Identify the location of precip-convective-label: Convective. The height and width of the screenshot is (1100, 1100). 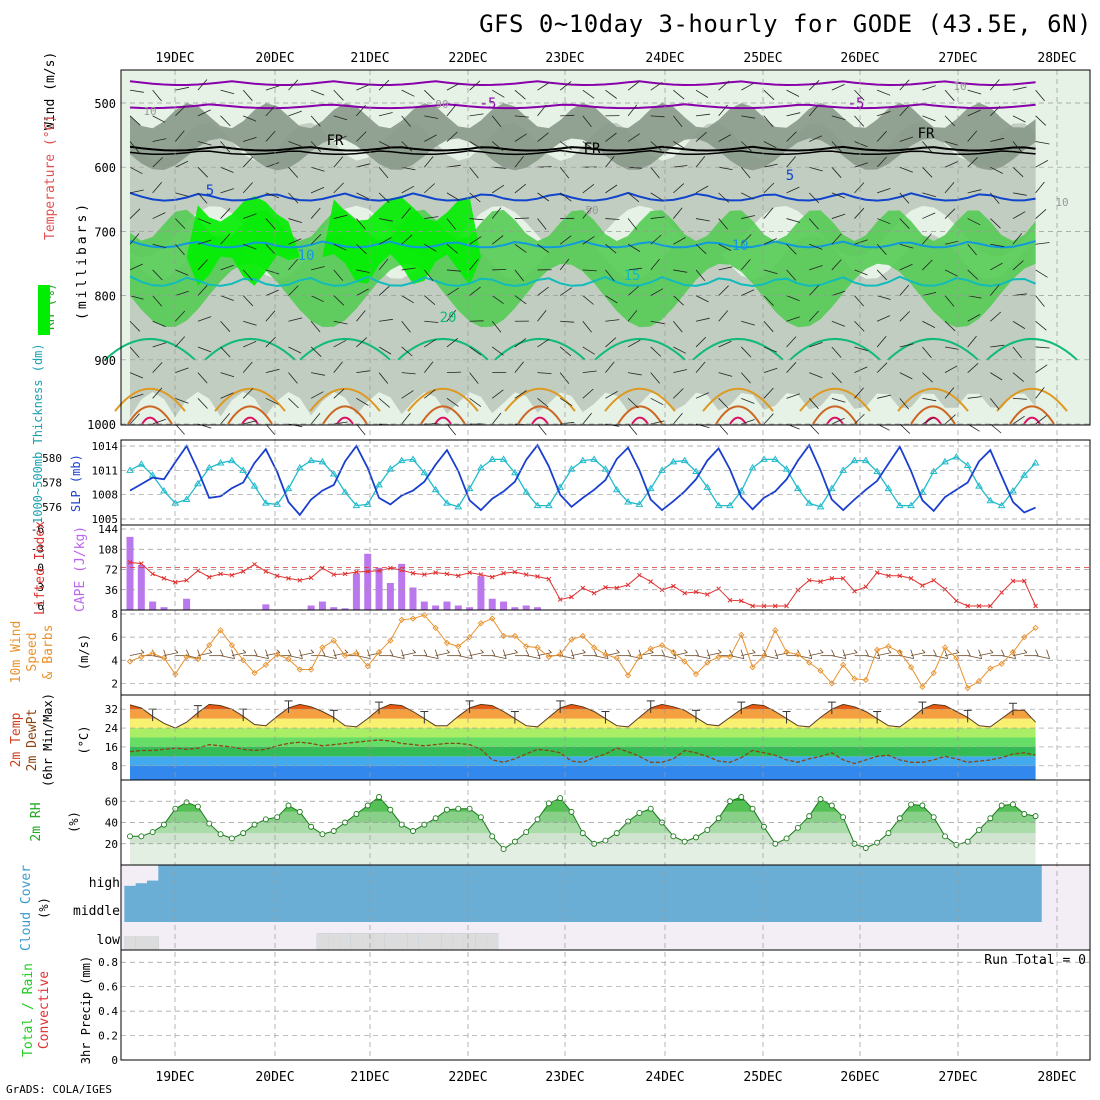
(44, 1010).